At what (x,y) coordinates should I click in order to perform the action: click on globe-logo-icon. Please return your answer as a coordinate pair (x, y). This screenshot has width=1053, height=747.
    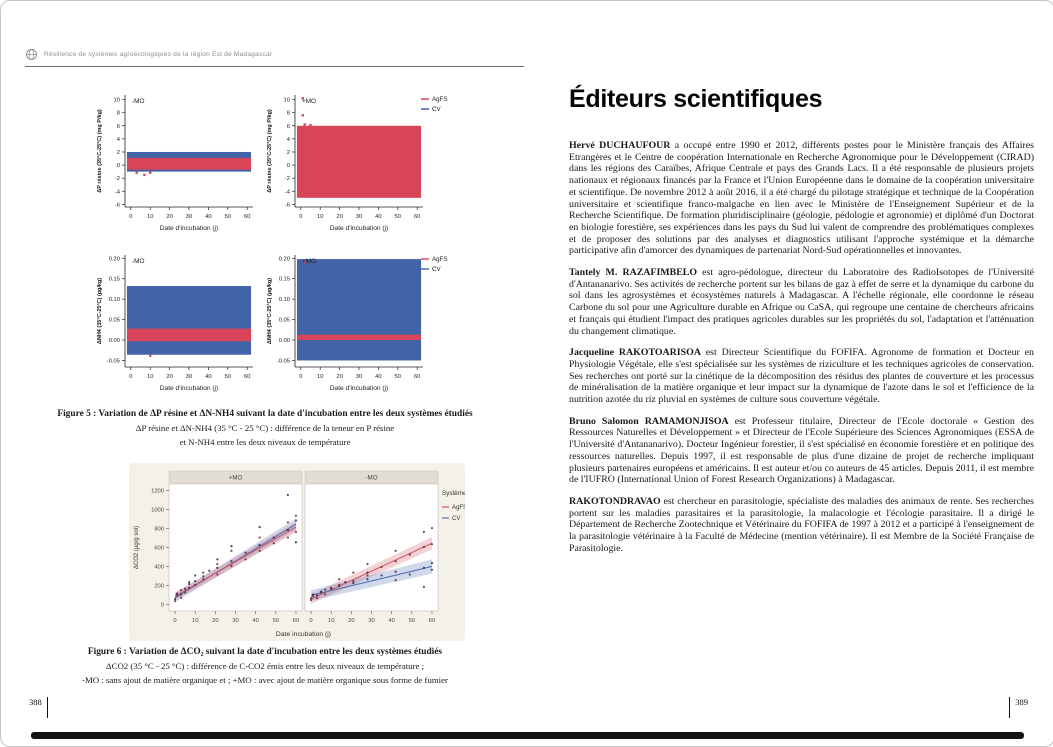
    Looking at the image, I should click on (31, 54).